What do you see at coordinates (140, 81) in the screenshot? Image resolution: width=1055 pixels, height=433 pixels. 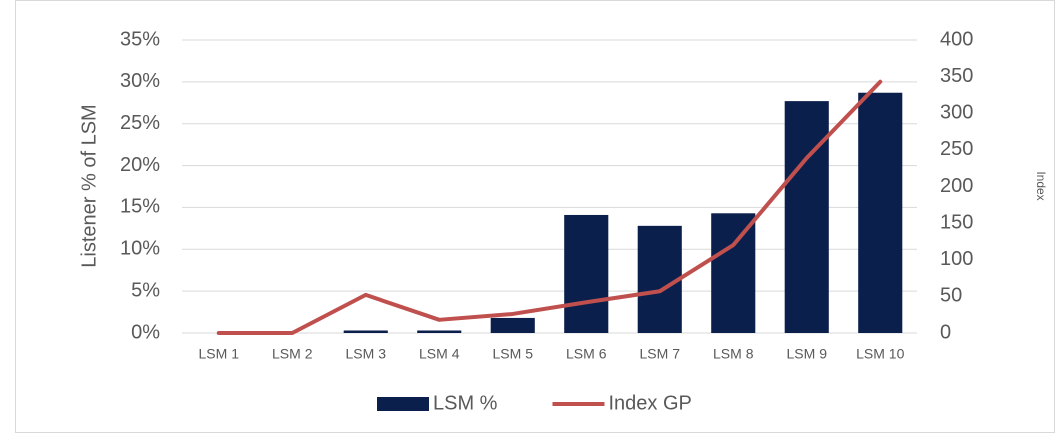 I see `y-tick-label: 30%` at bounding box center [140, 81].